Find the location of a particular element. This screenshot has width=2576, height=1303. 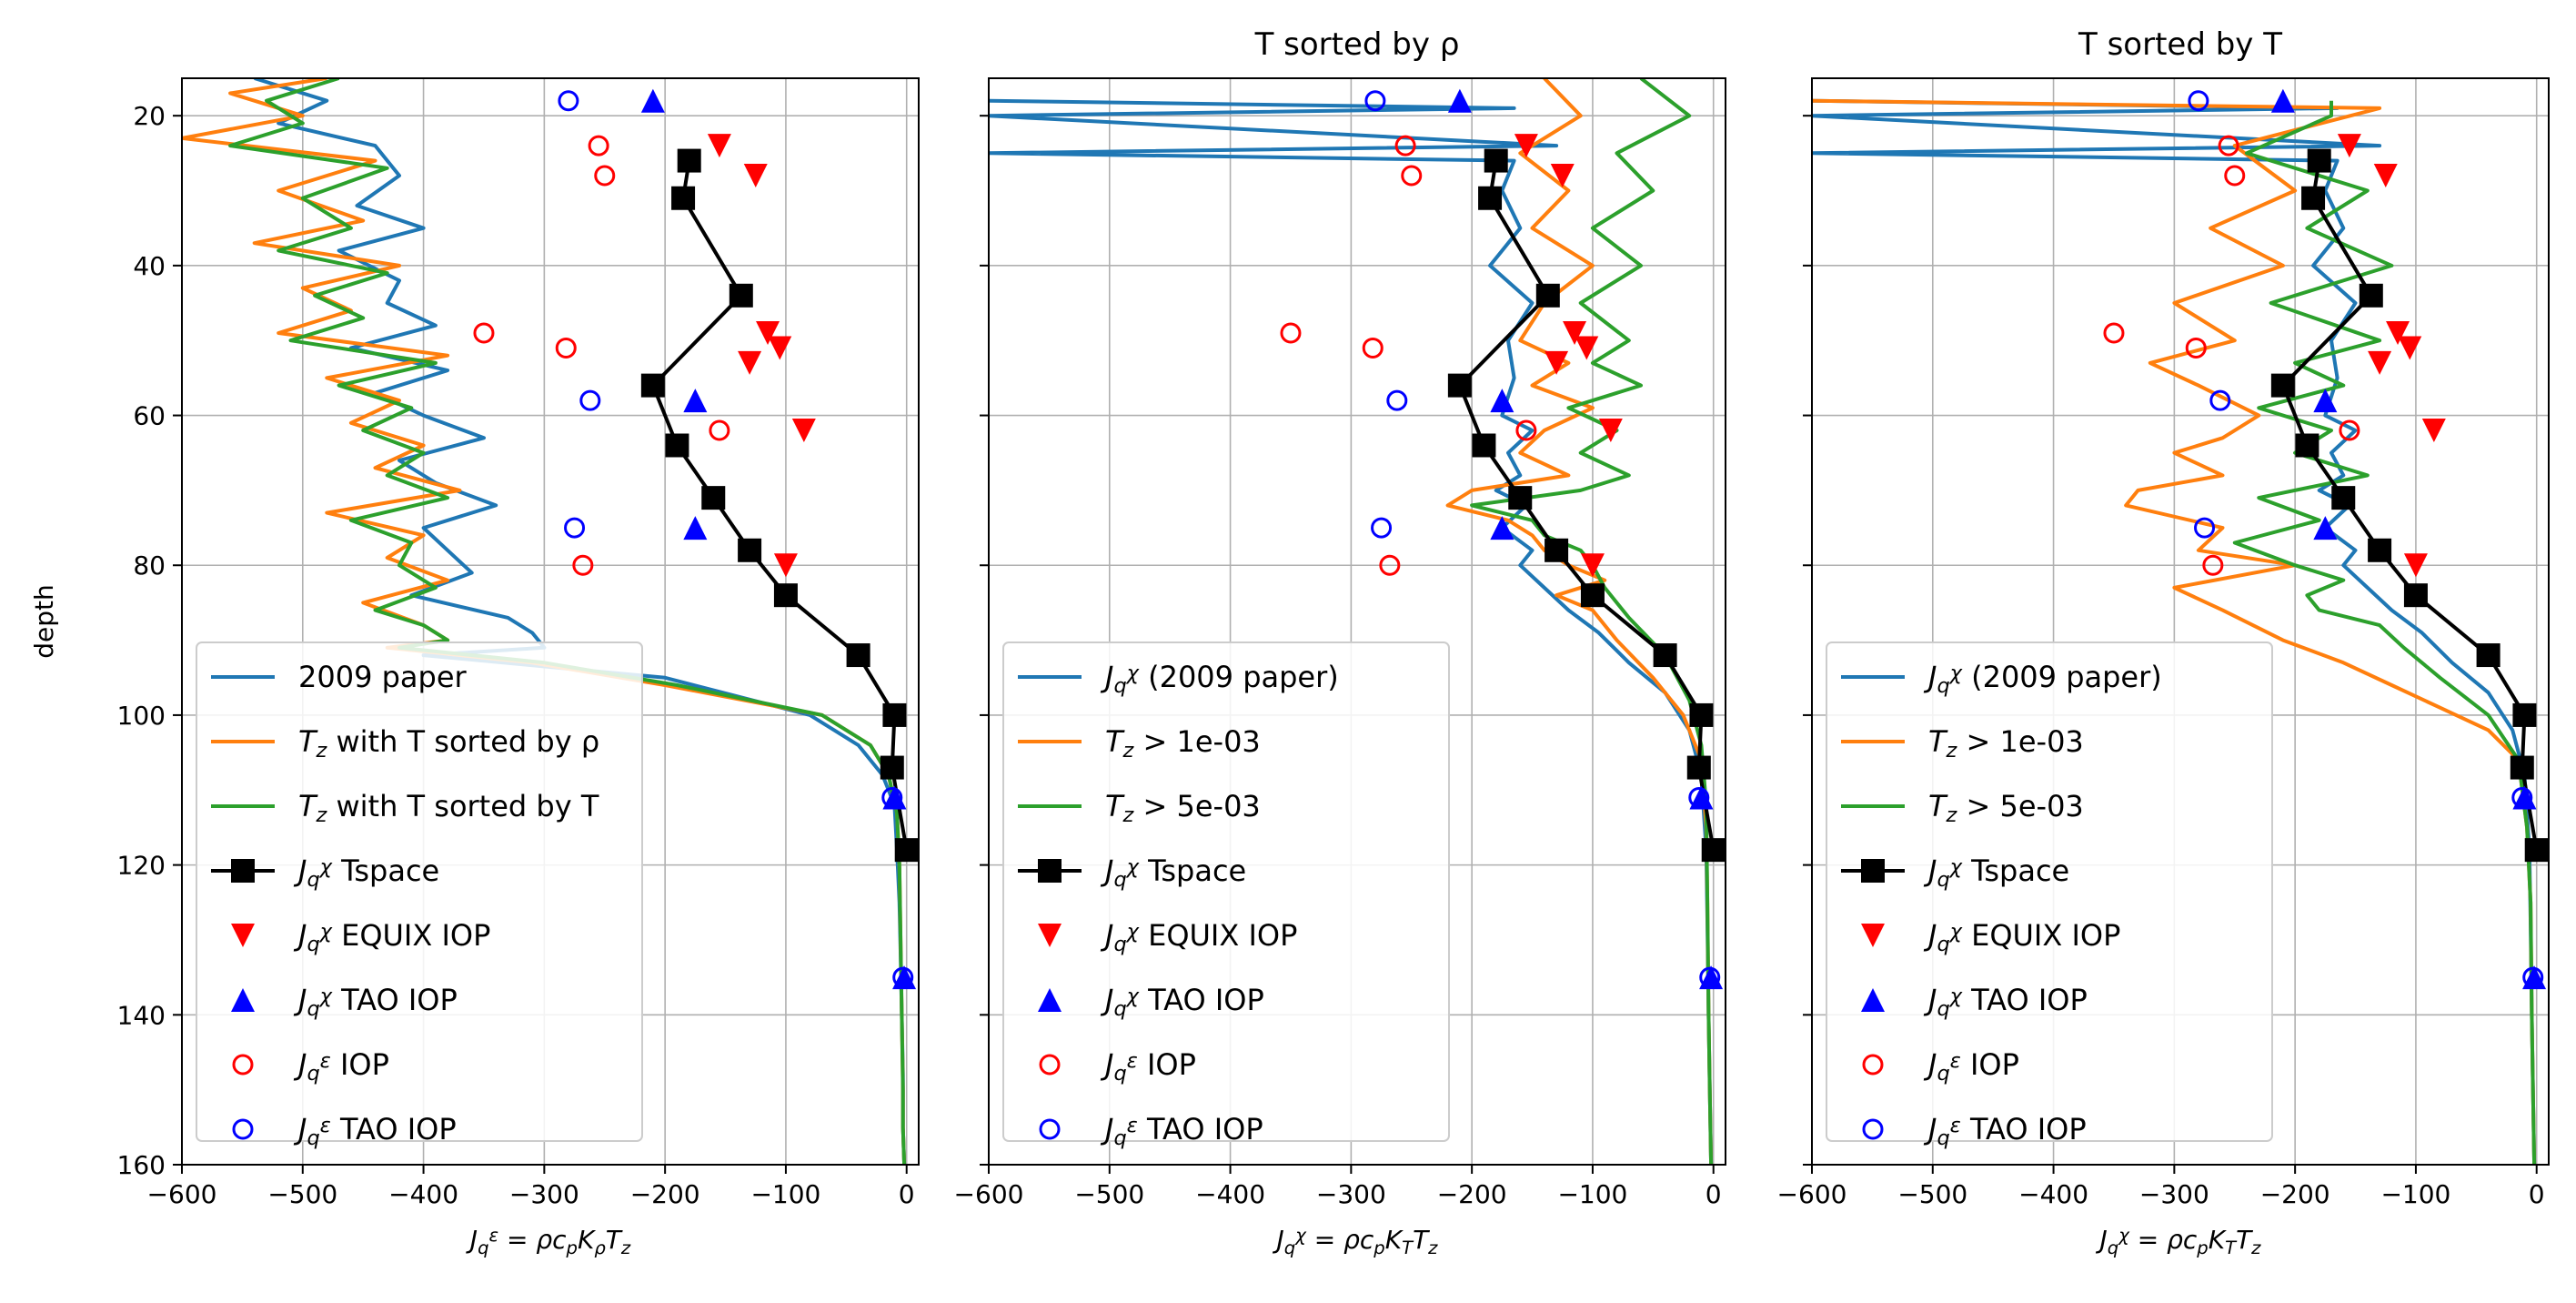

y-tick-label: 60 is located at coordinates (149, 416).